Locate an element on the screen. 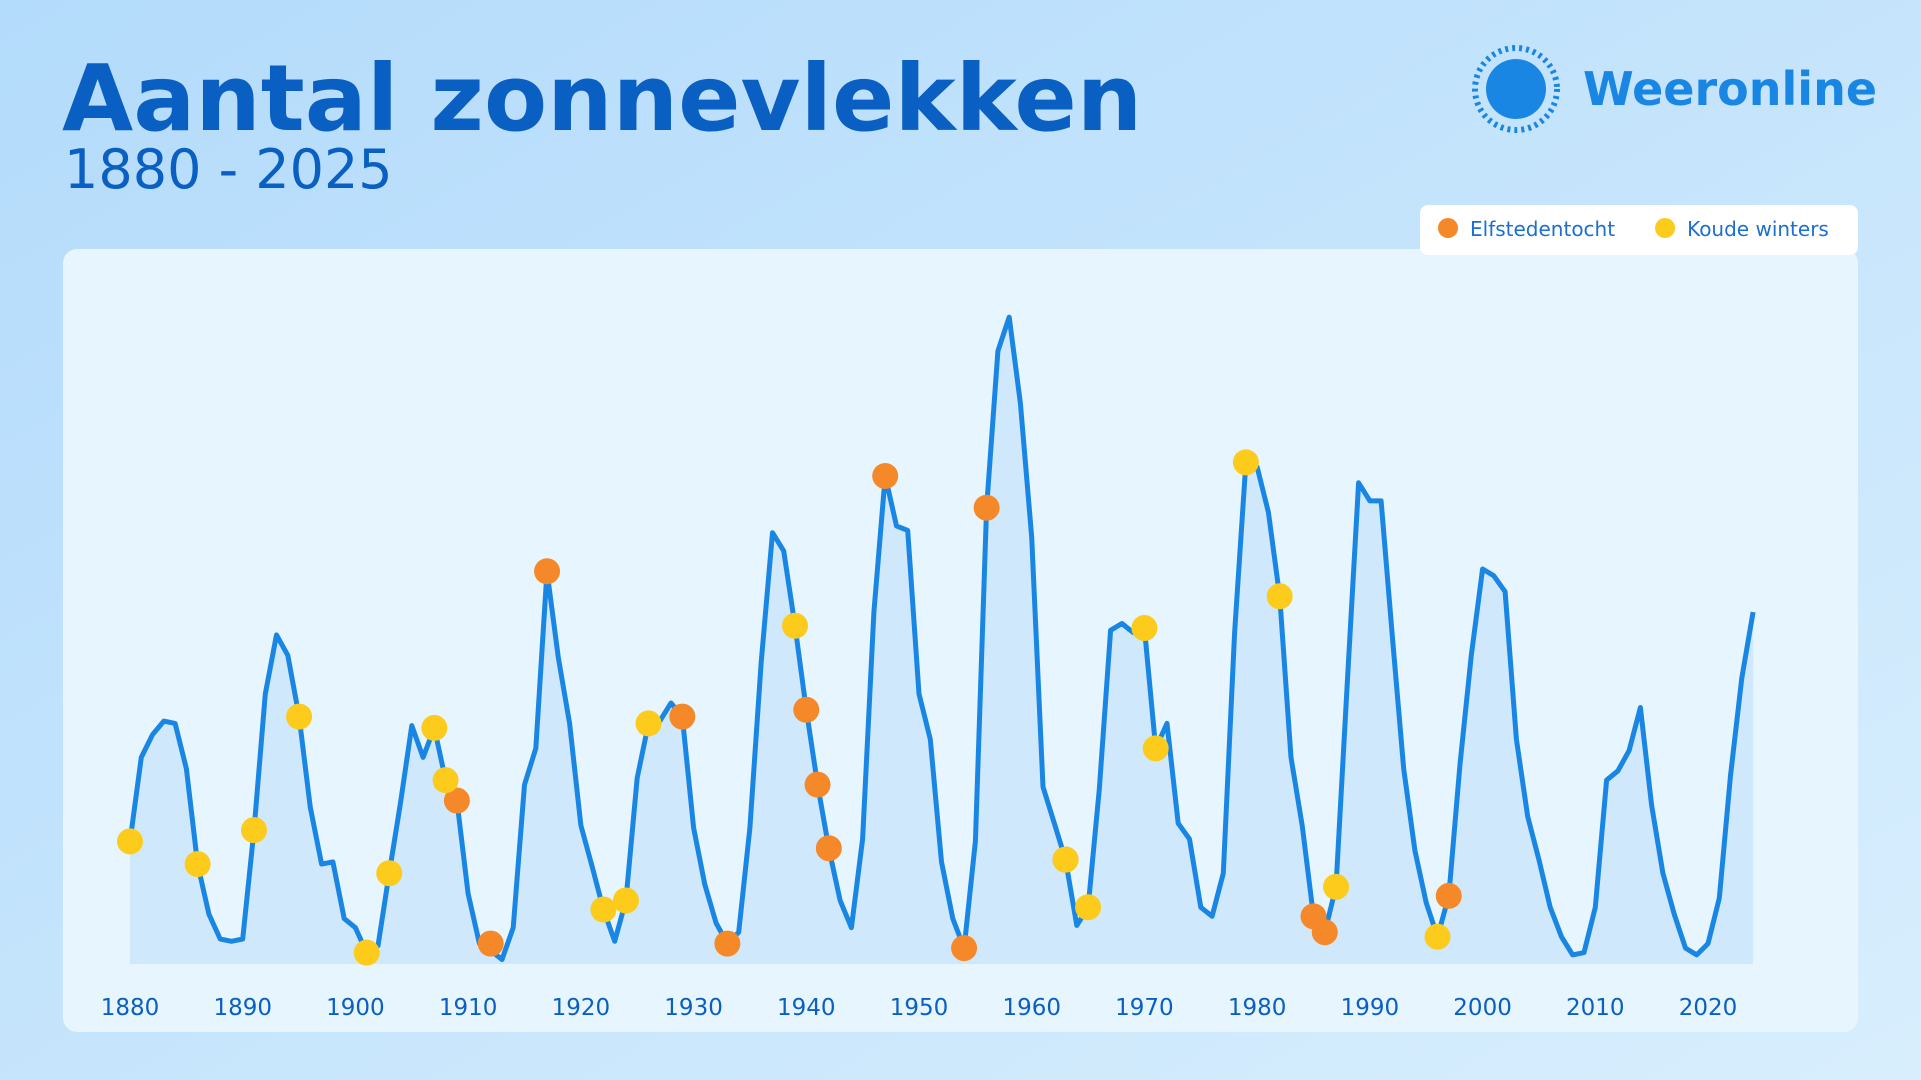 The image size is (1921, 1080). x-tick-label: 2020 is located at coordinates (1708, 1008).